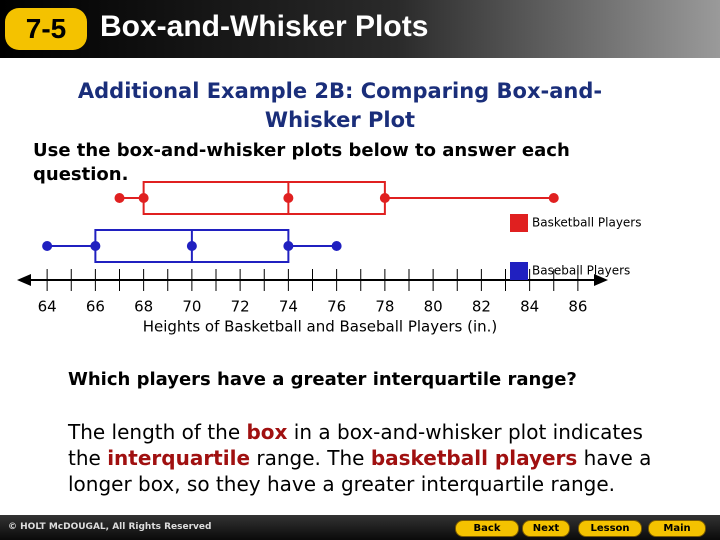  I want to click on lesson-title: Box-and-Whisker Plots, so click(264, 26).